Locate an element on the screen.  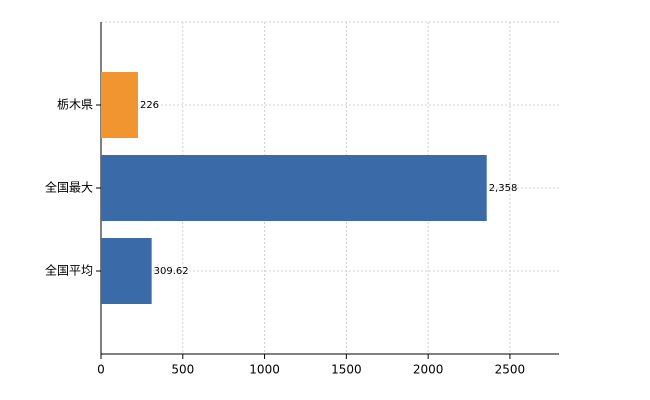
value-label: 309.62 is located at coordinates (171, 271).